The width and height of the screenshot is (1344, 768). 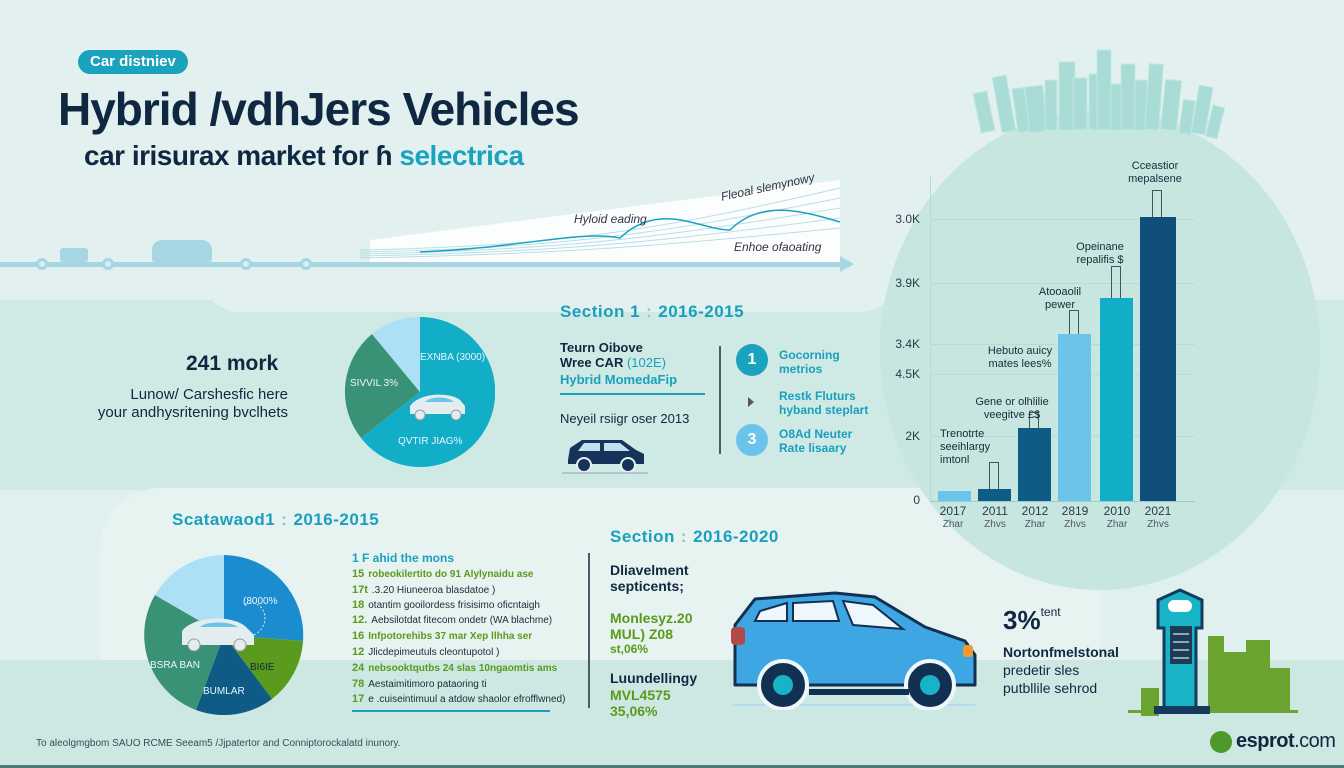 I want to click on block-title: Wree CAR (102E), so click(x=613, y=362).